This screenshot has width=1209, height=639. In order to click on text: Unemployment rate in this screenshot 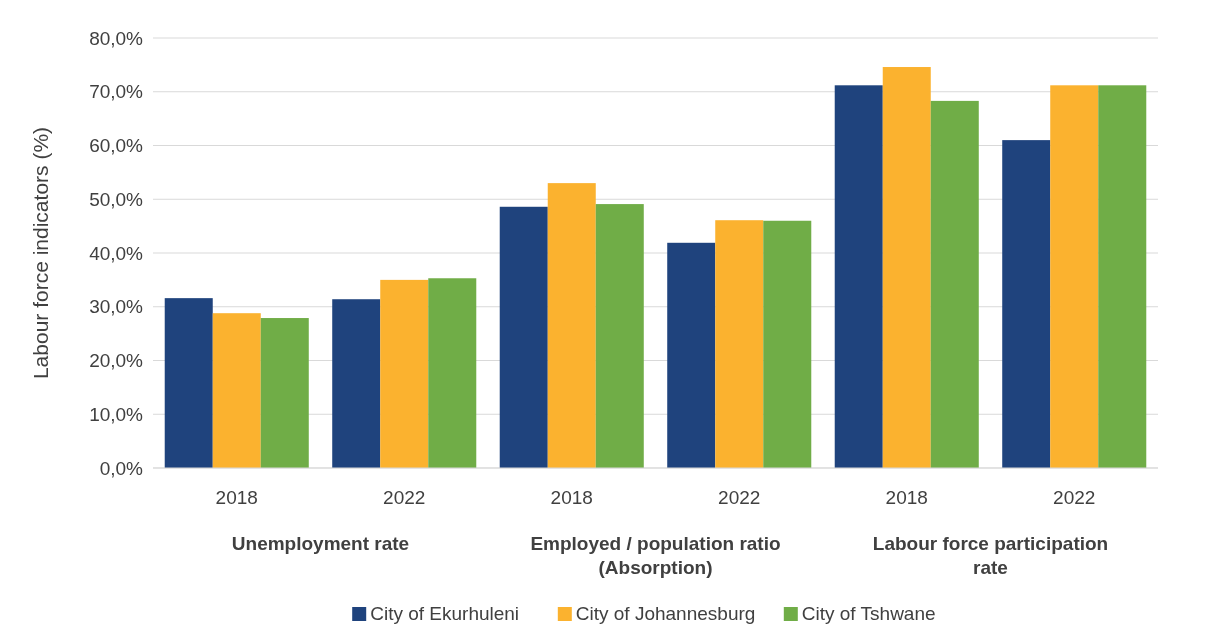, I will do `click(320, 543)`.